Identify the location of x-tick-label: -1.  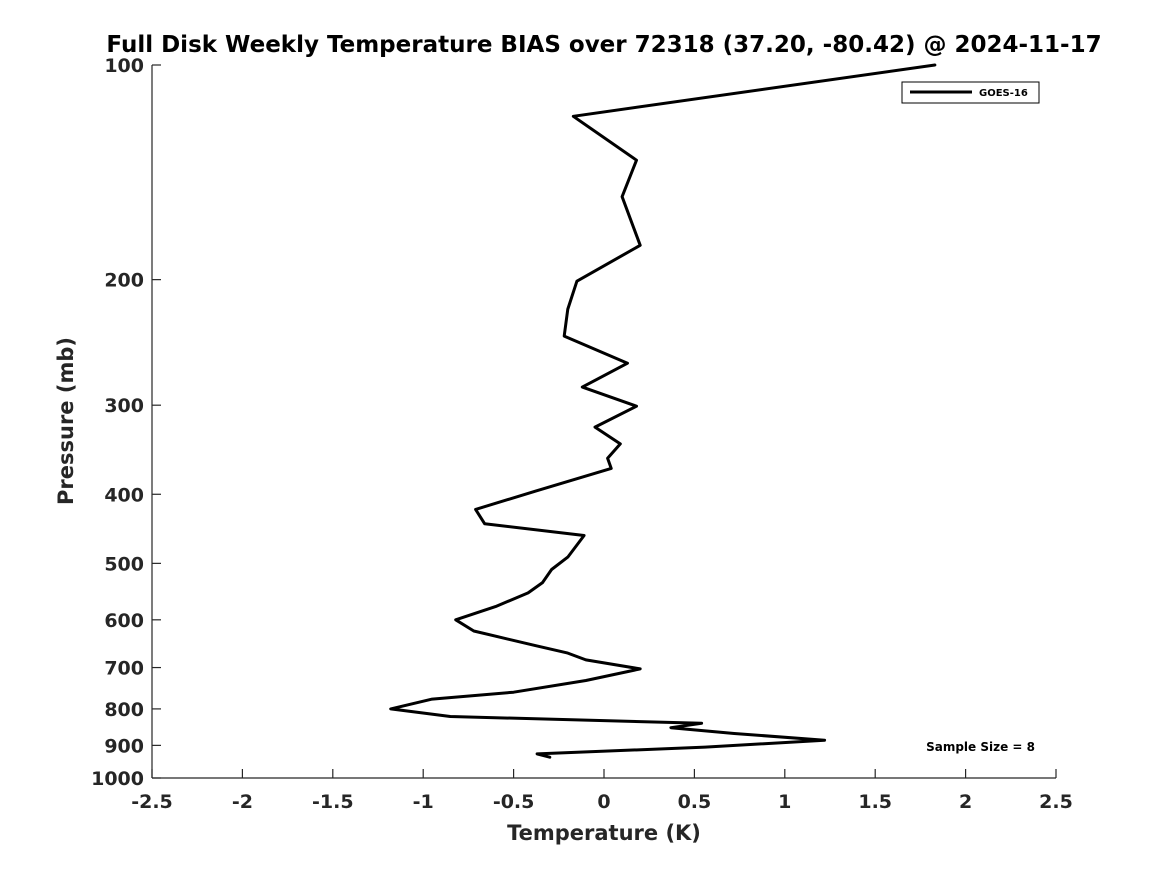
(423, 802).